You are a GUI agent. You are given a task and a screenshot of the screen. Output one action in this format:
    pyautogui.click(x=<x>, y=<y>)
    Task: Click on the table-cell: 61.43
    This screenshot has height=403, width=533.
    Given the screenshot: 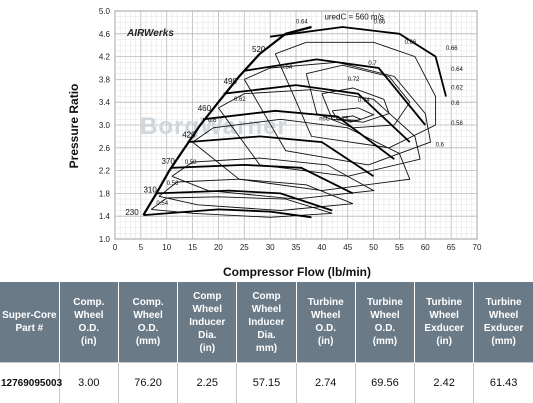 What is the action you would take?
    pyautogui.click(x=503, y=383)
    